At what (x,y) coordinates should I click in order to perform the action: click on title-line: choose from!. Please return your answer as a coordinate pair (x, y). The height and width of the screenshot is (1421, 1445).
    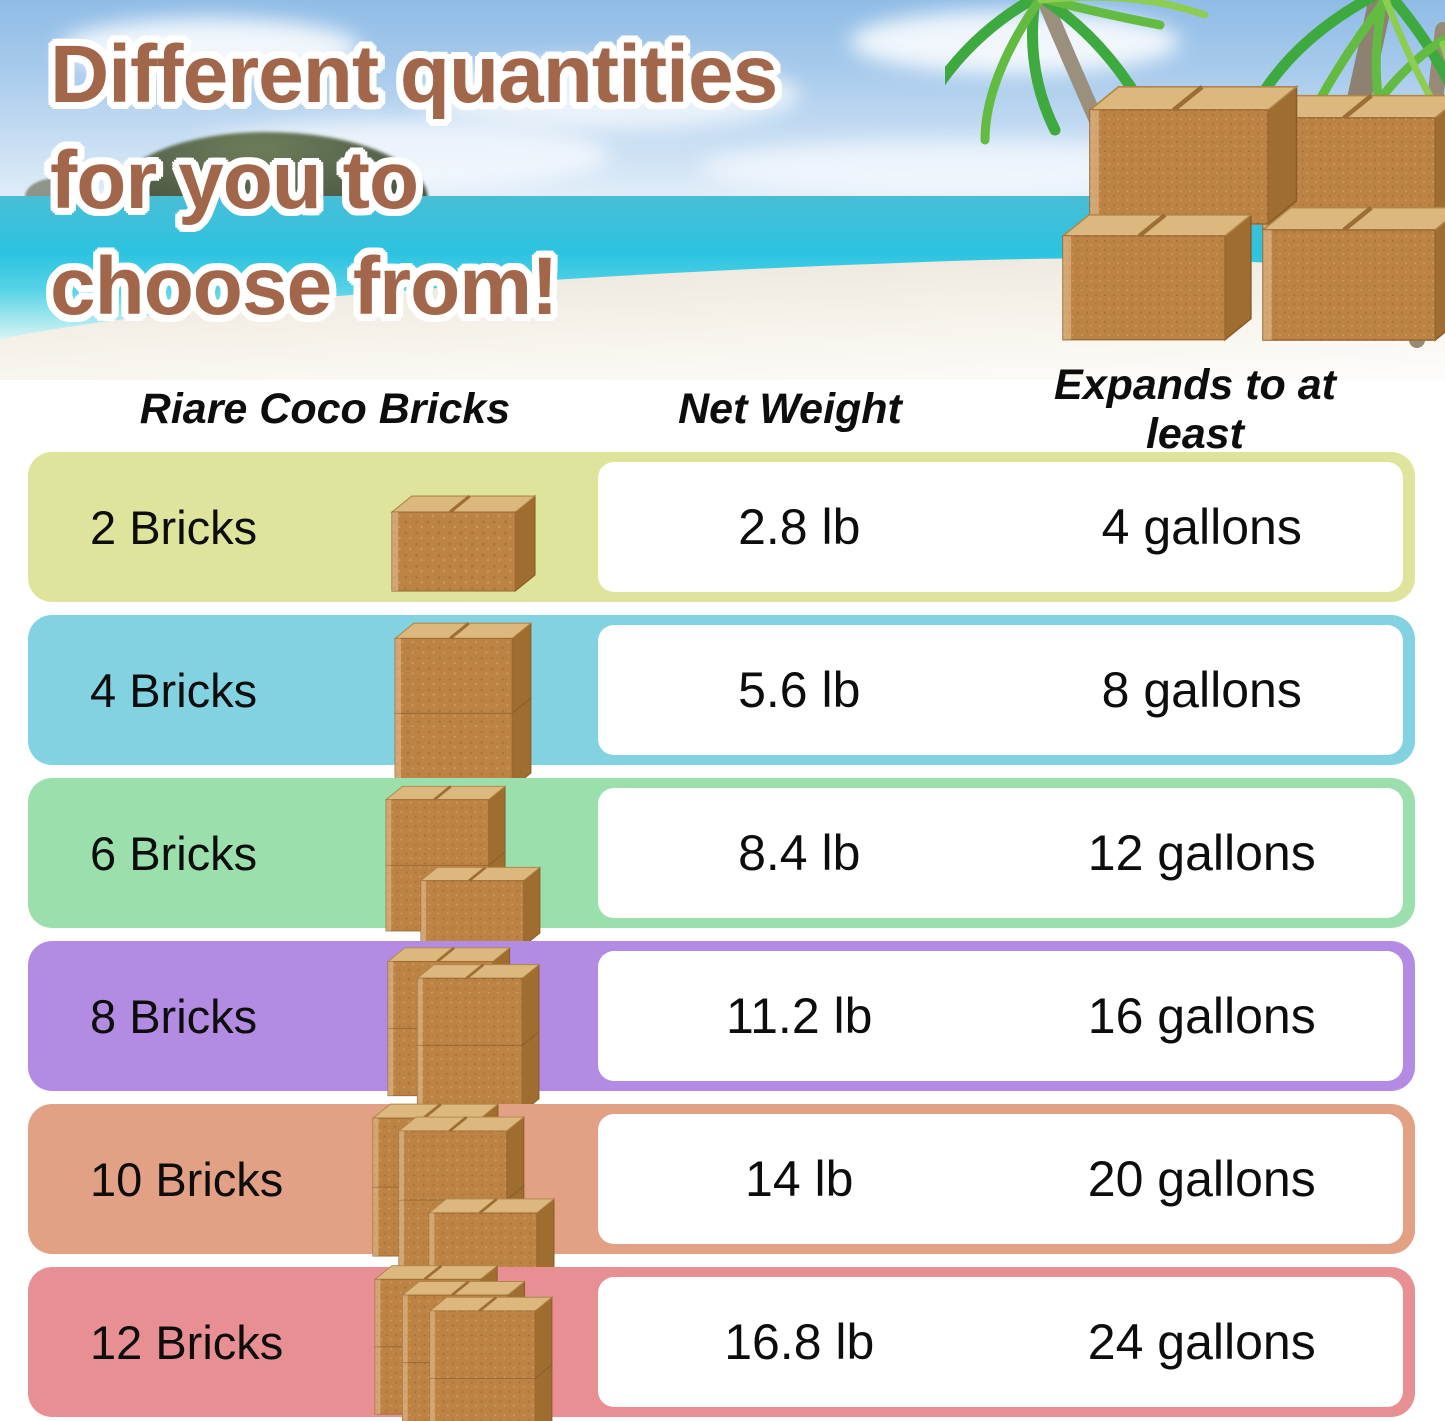
    Looking at the image, I should click on (304, 286).